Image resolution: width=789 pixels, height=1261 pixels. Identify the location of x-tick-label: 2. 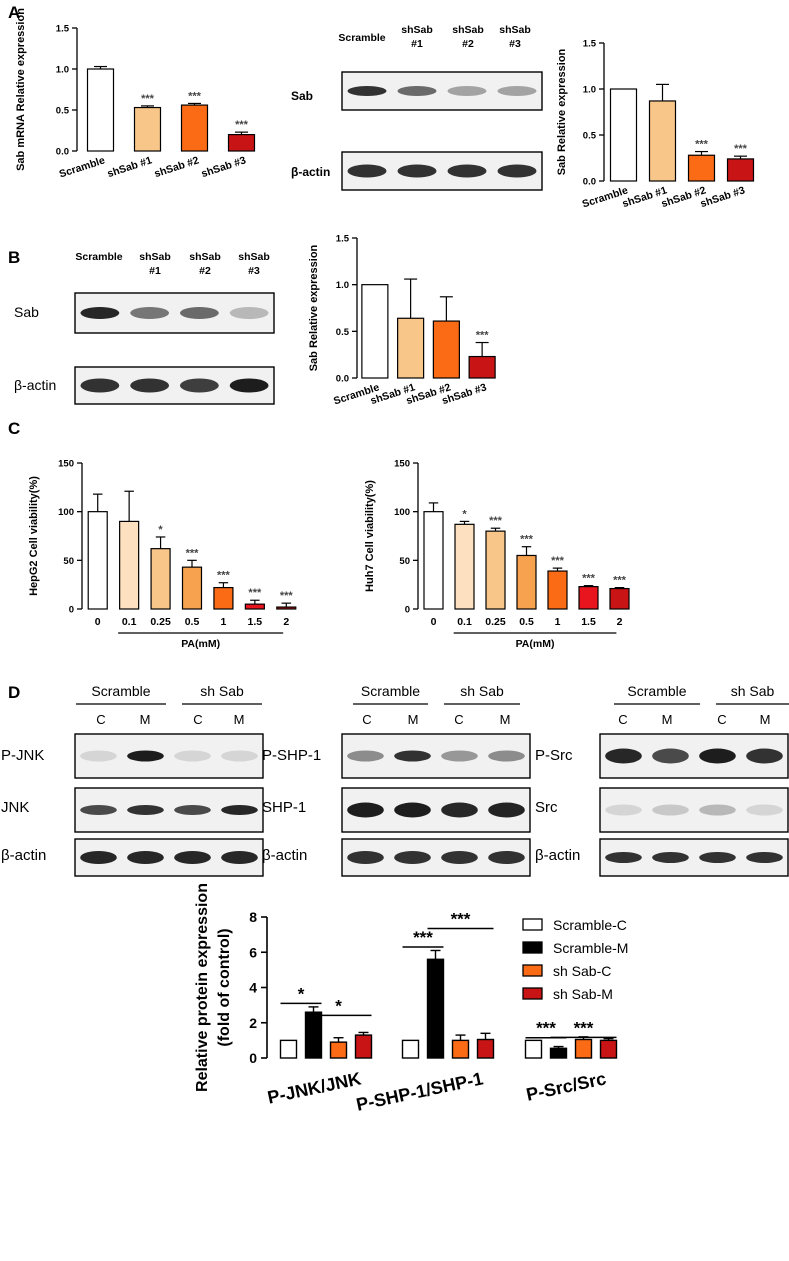
(620, 622).